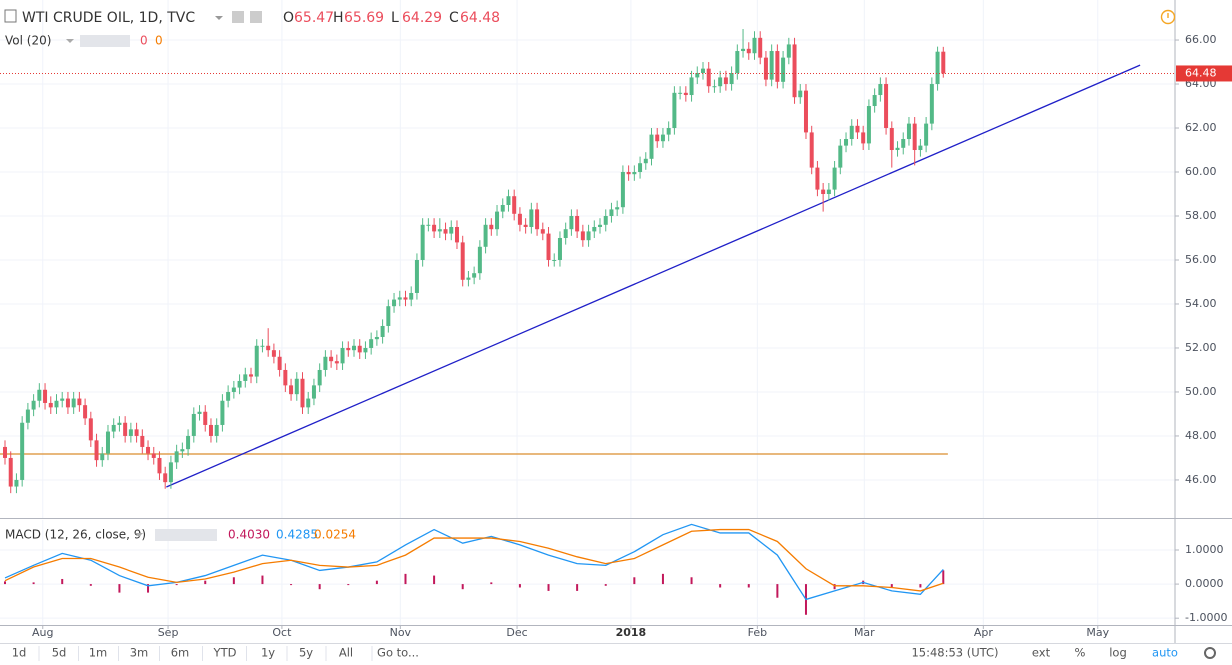 The height and width of the screenshot is (665, 1232). What do you see at coordinates (1097, 632) in the screenshot?
I see `x-tick-label: May` at bounding box center [1097, 632].